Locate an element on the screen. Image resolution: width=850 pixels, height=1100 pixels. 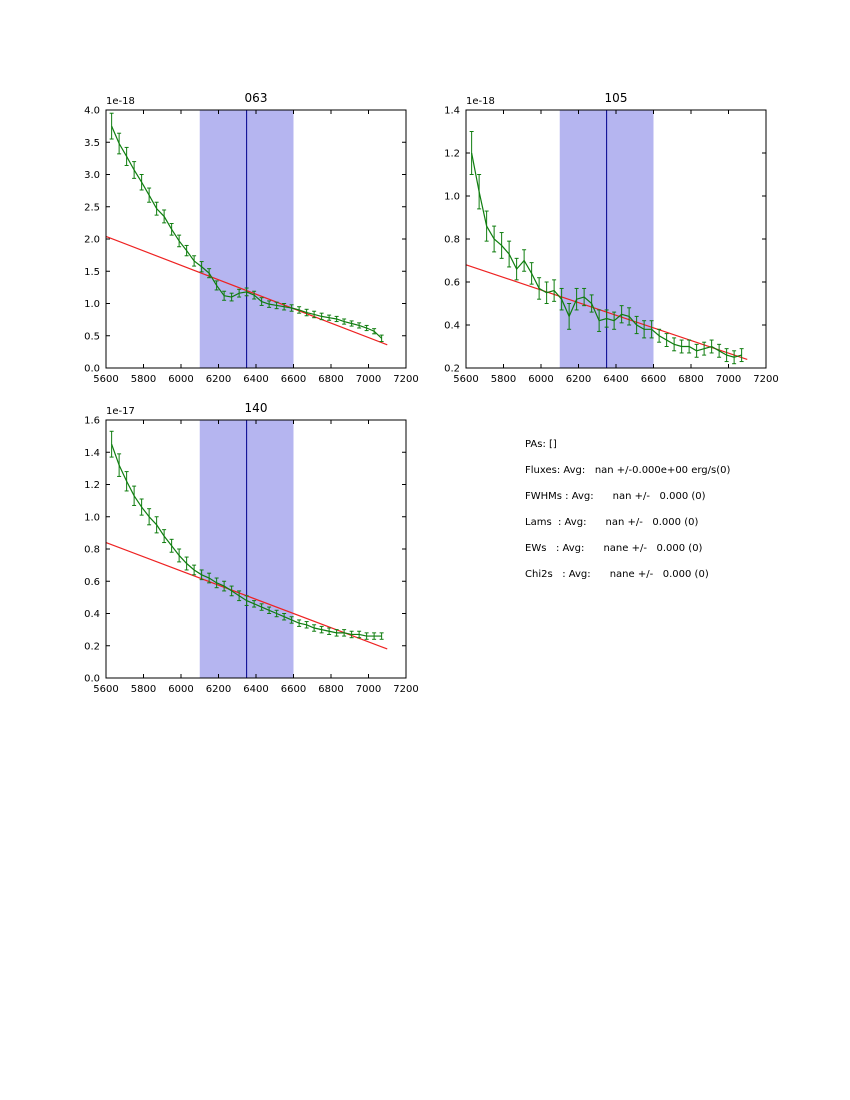
stat-line-pas: PAs: [] is located at coordinates (541, 444).